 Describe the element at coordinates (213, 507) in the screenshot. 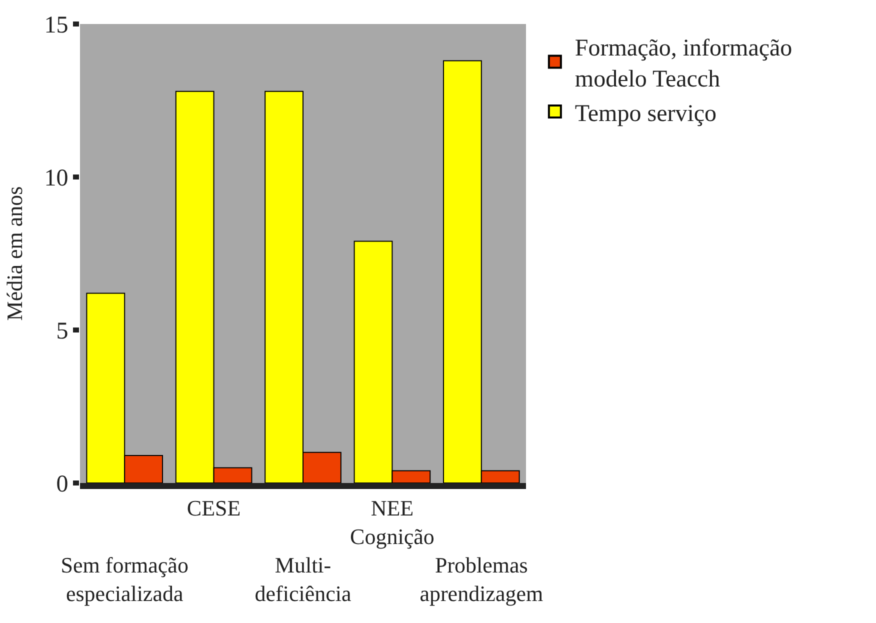

I see `x-tick-label: CESE` at that location.